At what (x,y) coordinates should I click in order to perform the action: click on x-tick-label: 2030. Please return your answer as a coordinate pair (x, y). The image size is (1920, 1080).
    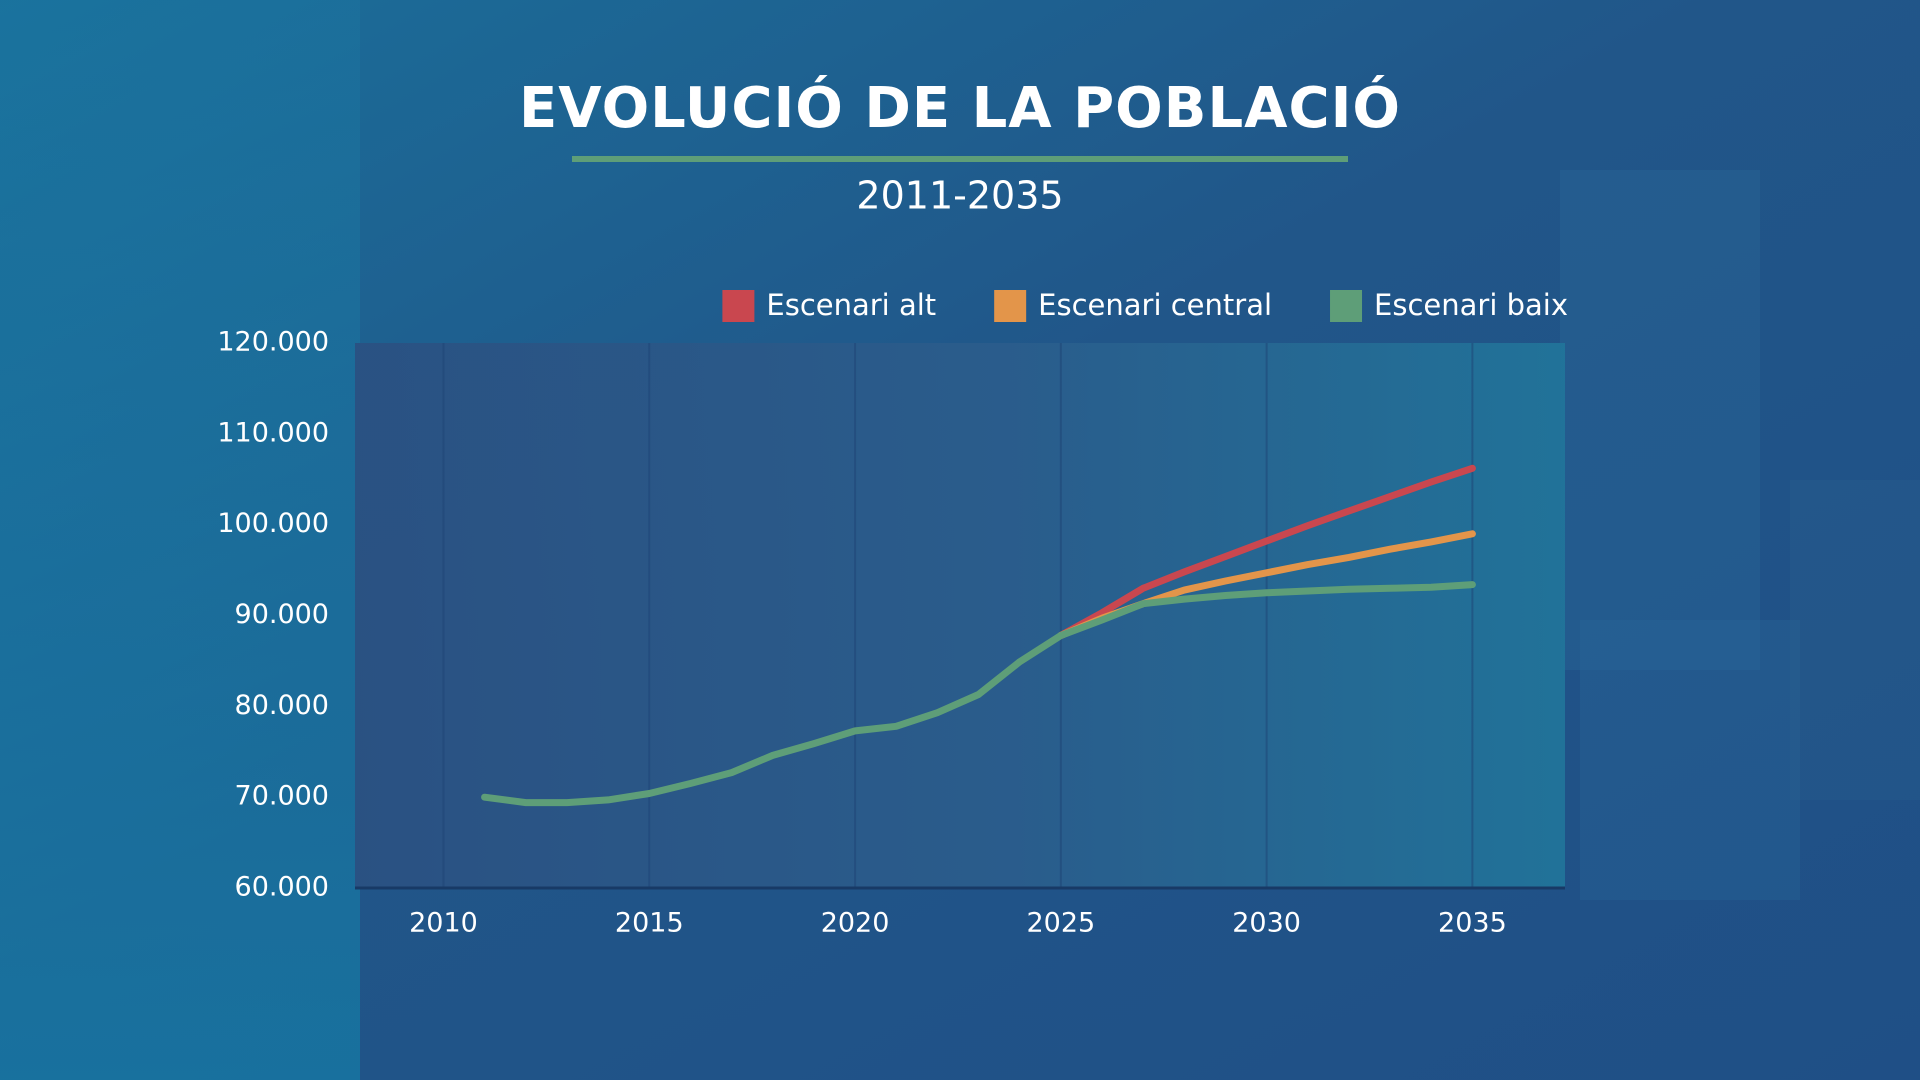
    Looking at the image, I should click on (1266, 923).